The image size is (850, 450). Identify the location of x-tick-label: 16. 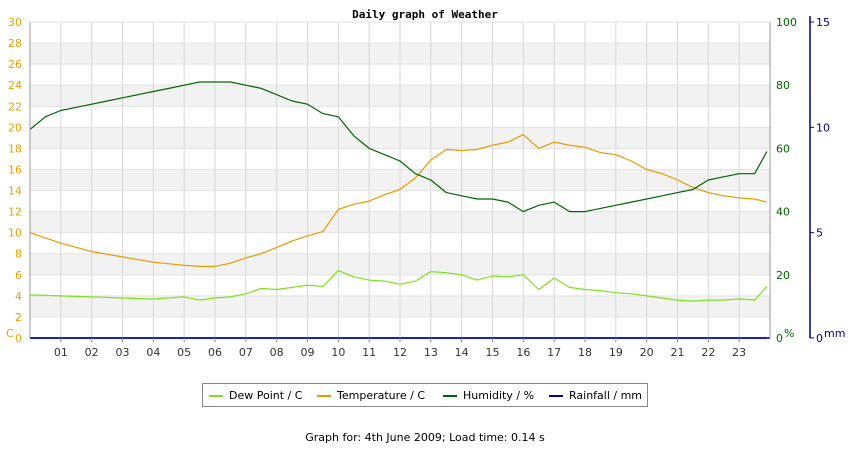
(523, 352).